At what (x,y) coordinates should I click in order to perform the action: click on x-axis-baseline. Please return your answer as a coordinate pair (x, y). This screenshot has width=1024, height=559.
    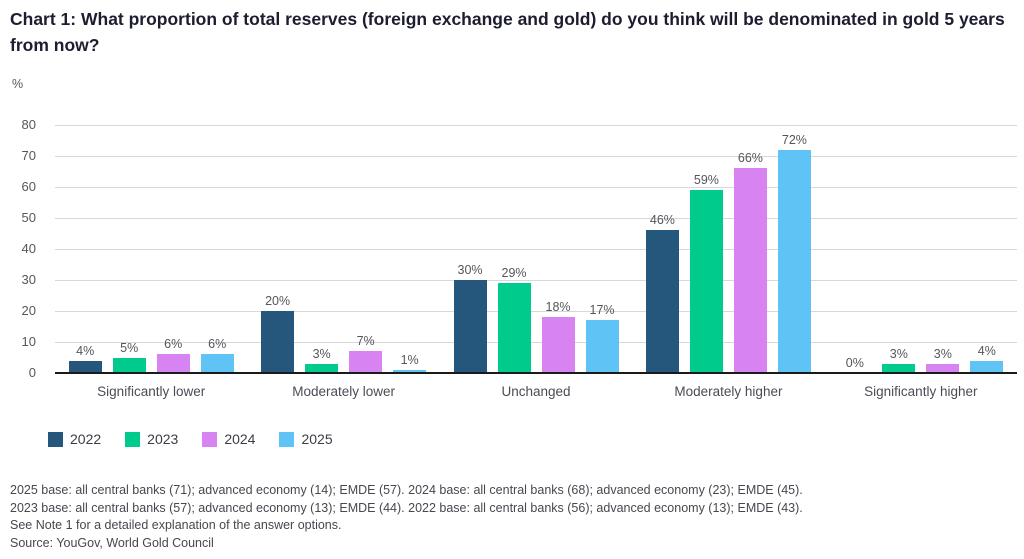
    Looking at the image, I should click on (536, 373).